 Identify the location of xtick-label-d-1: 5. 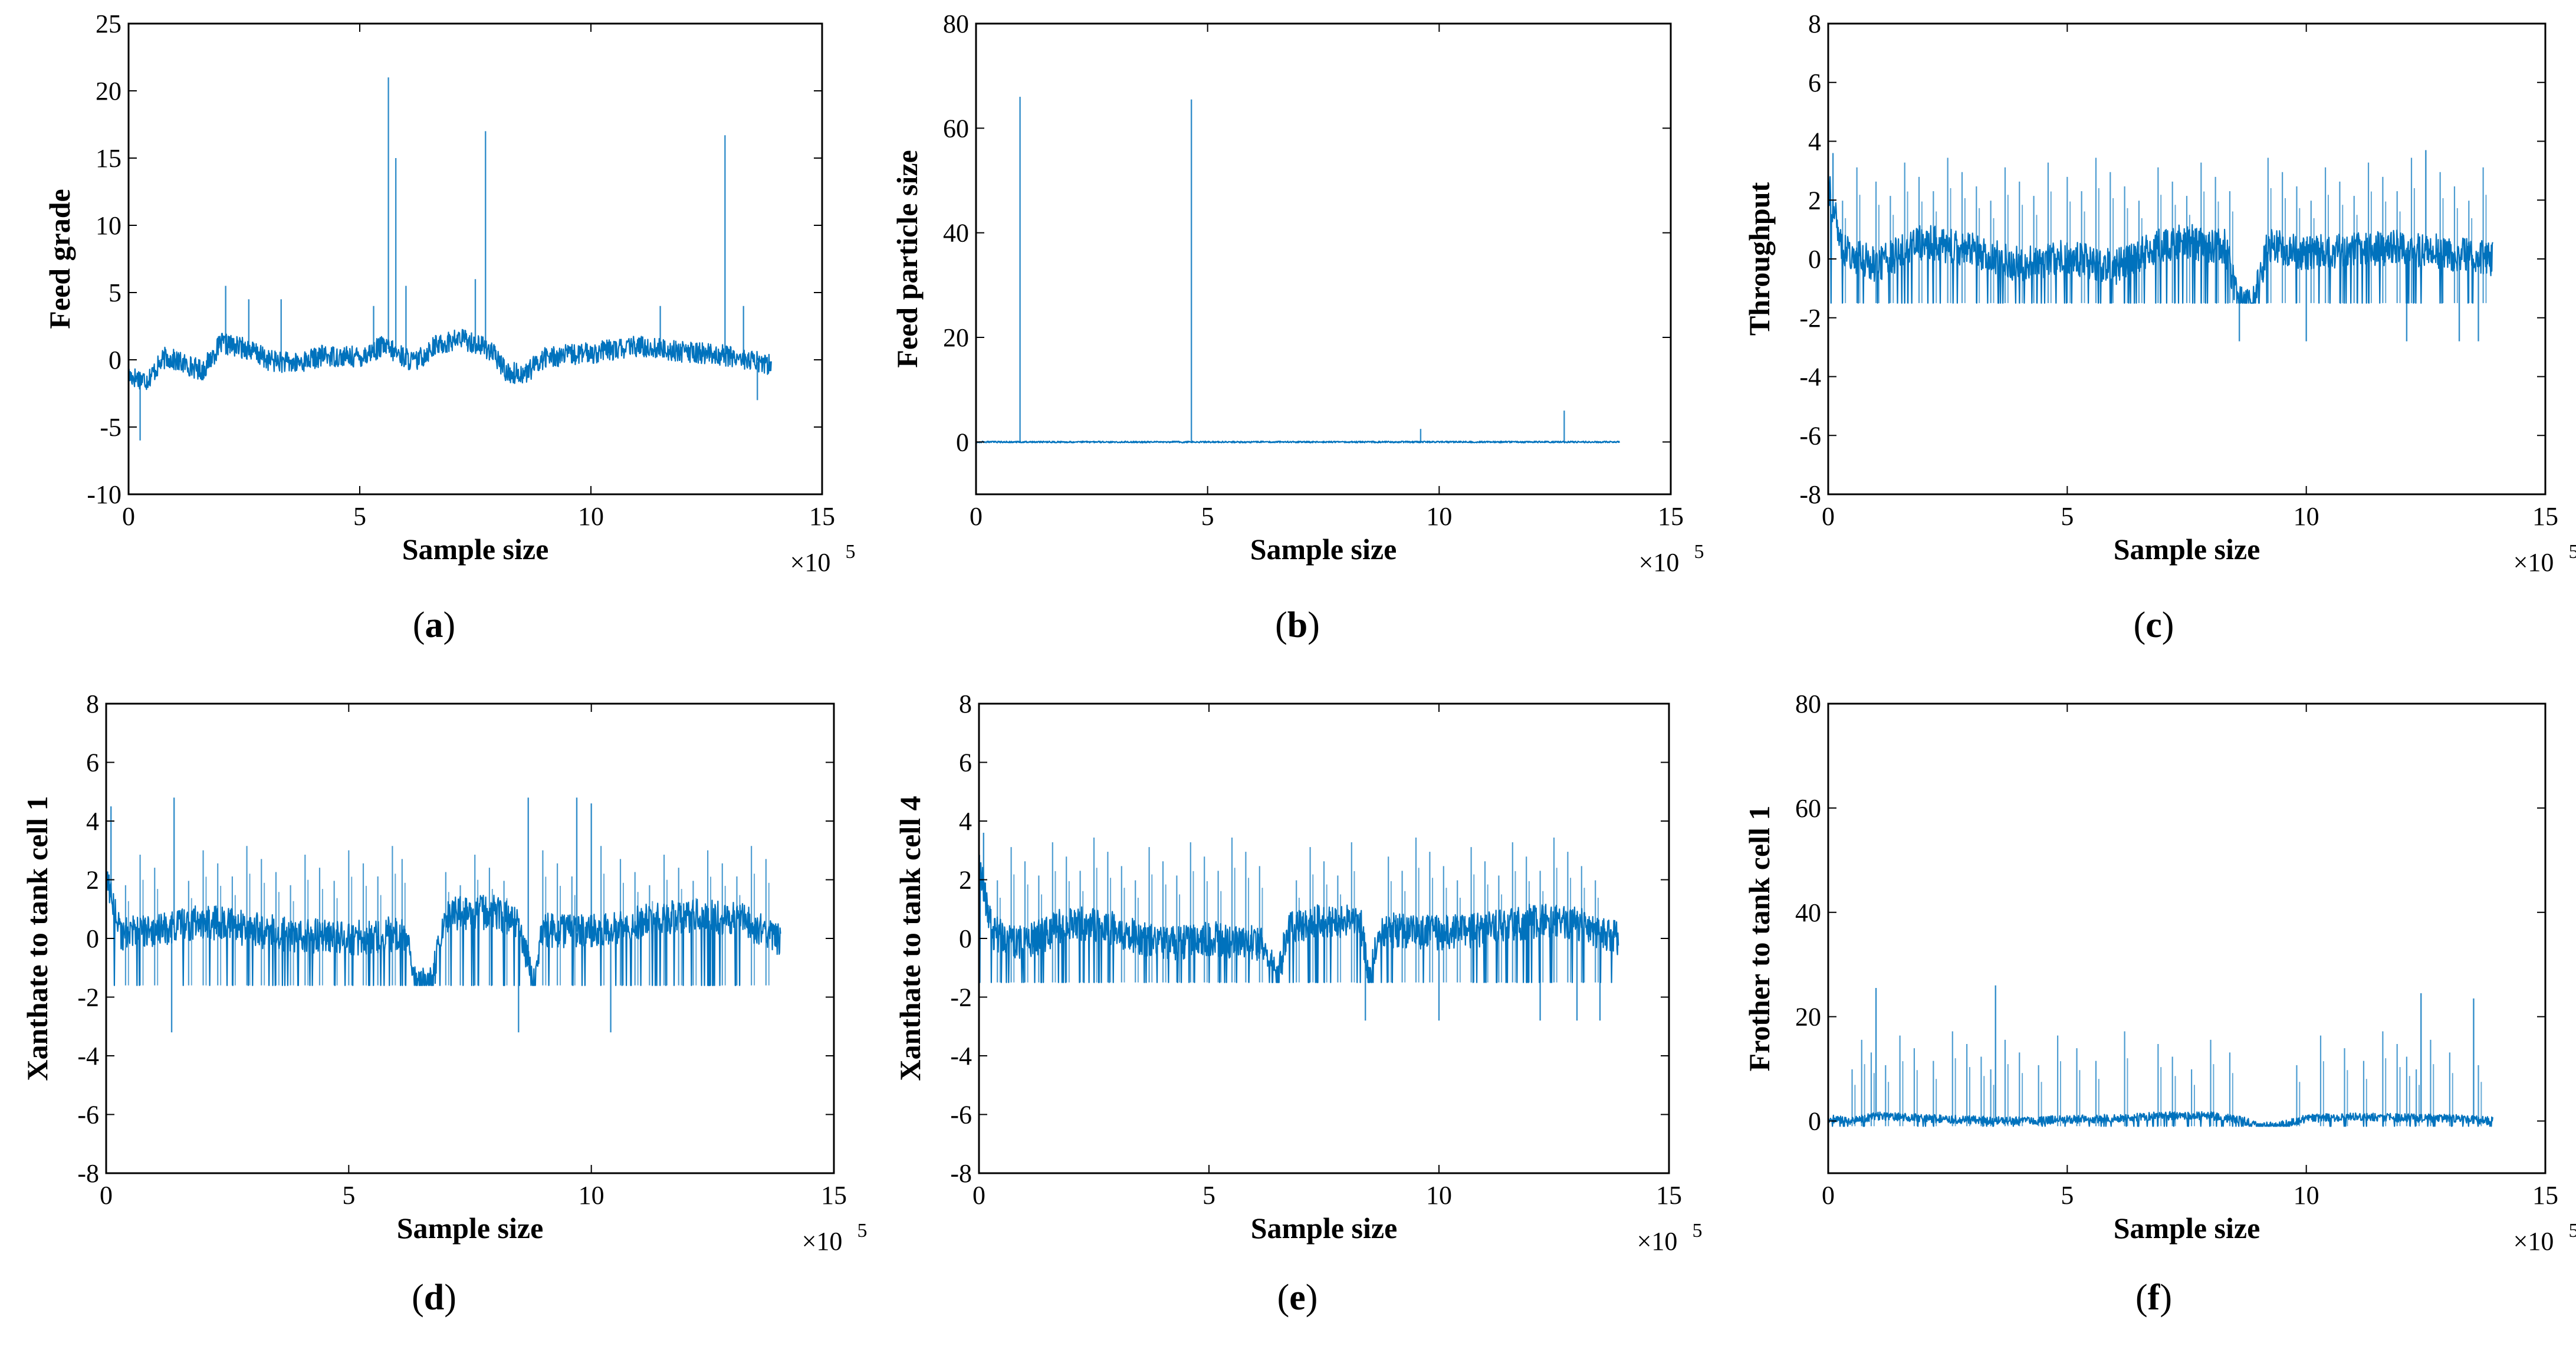
(348, 1195).